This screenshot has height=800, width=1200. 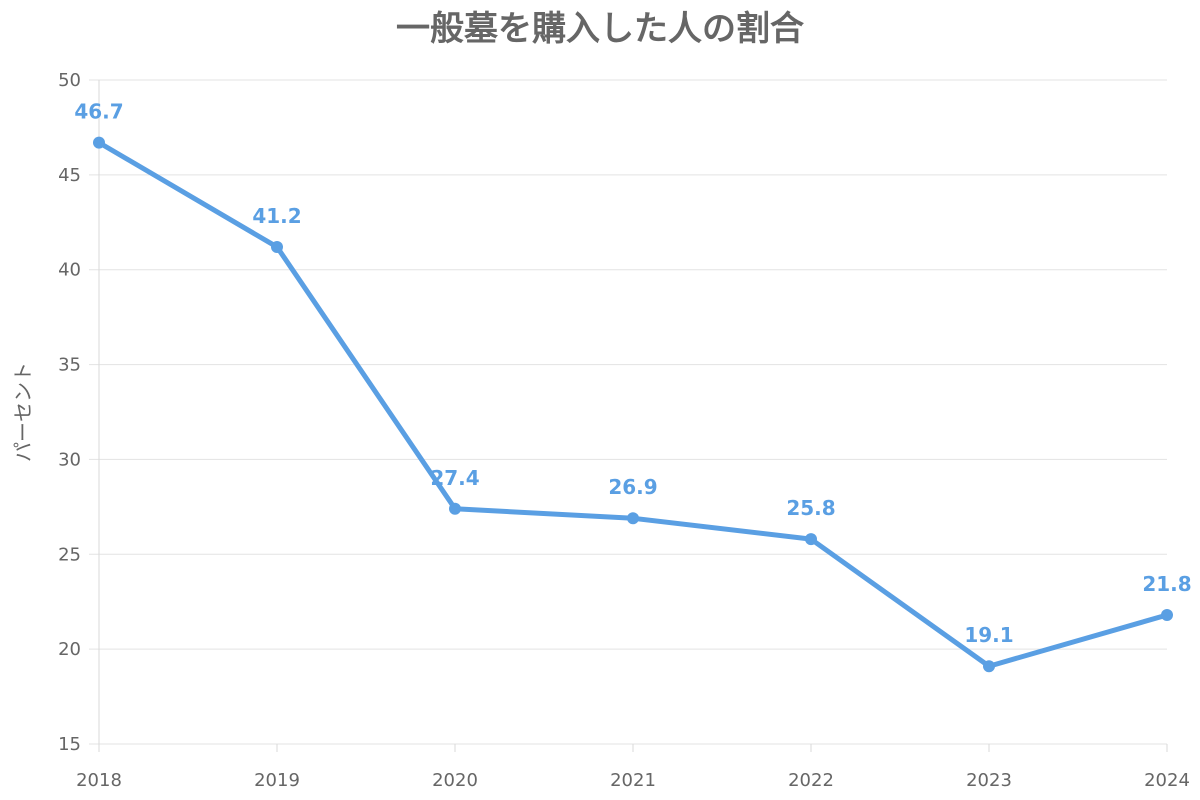 What do you see at coordinates (989, 780) in the screenshot?
I see `x-tick-label: 2023` at bounding box center [989, 780].